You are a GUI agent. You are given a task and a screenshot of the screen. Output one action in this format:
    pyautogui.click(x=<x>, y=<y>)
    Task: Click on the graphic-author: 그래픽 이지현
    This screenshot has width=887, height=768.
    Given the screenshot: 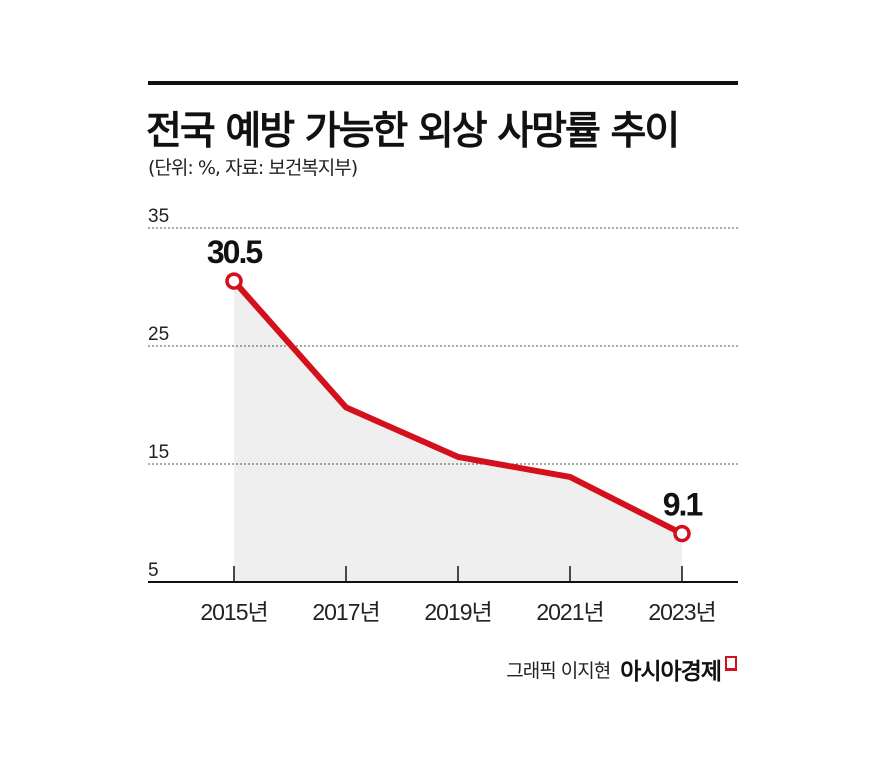 What is the action you would take?
    pyautogui.click(x=558, y=670)
    